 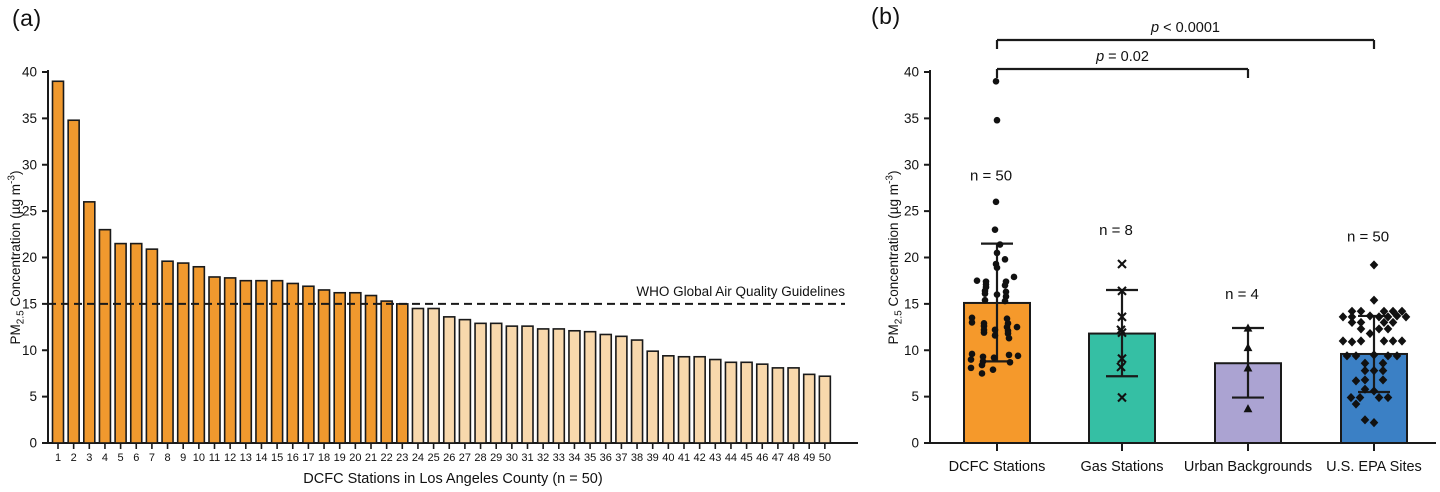 What do you see at coordinates (911, 118) in the screenshot?
I see `panel-b-y-tick-label: 35` at bounding box center [911, 118].